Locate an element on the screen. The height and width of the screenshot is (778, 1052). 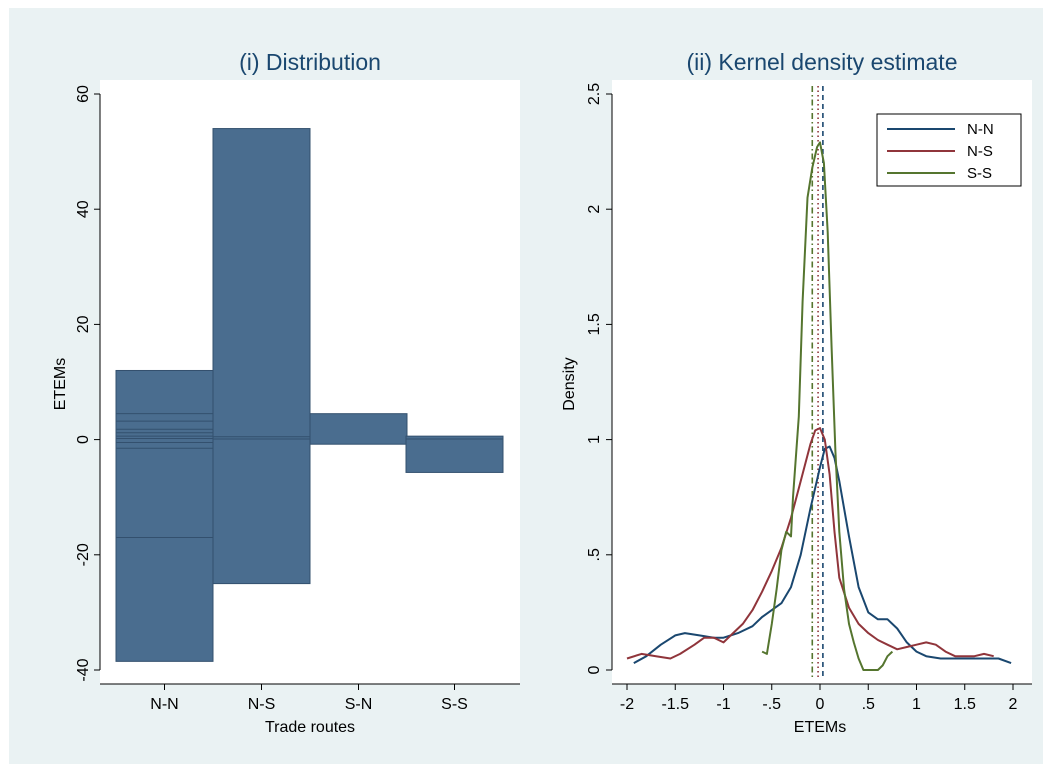
kernel-density-title: (ii) Kernel density estimate is located at coordinates (822, 62).